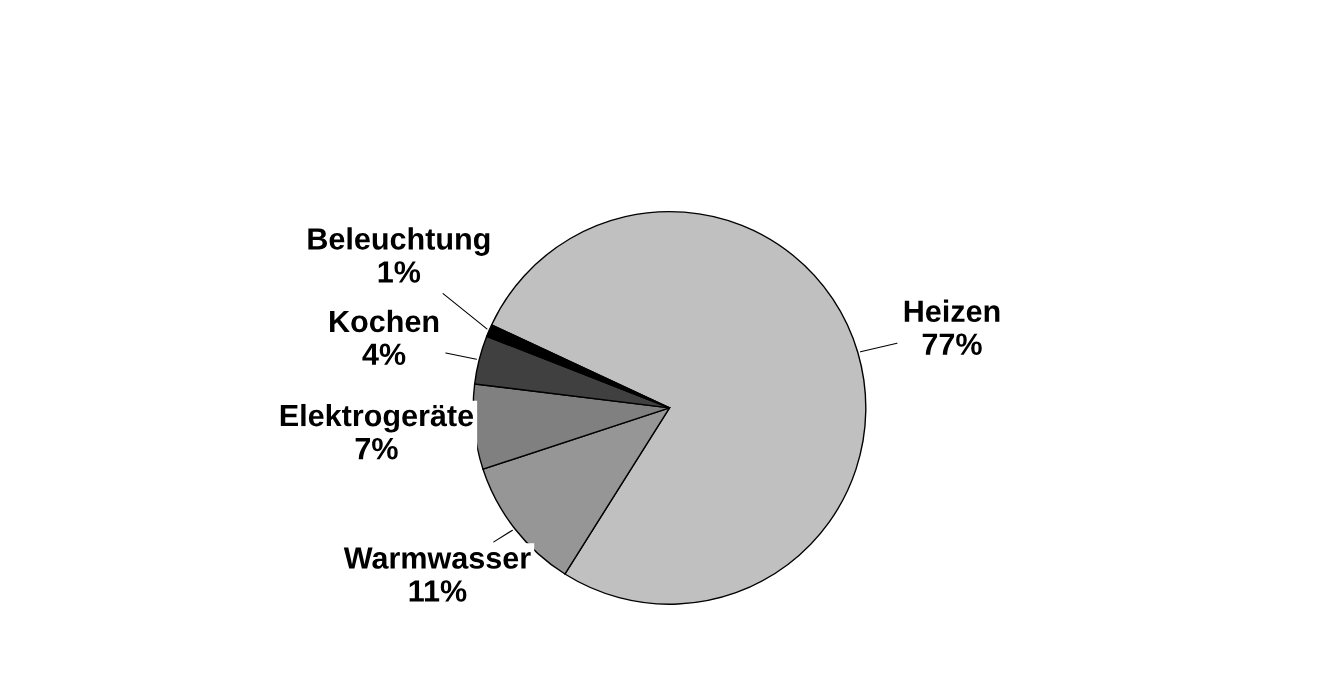 Image resolution: width=1339 pixels, height=698 pixels. I want to click on slice-label: Beleuchtung, so click(399, 241).